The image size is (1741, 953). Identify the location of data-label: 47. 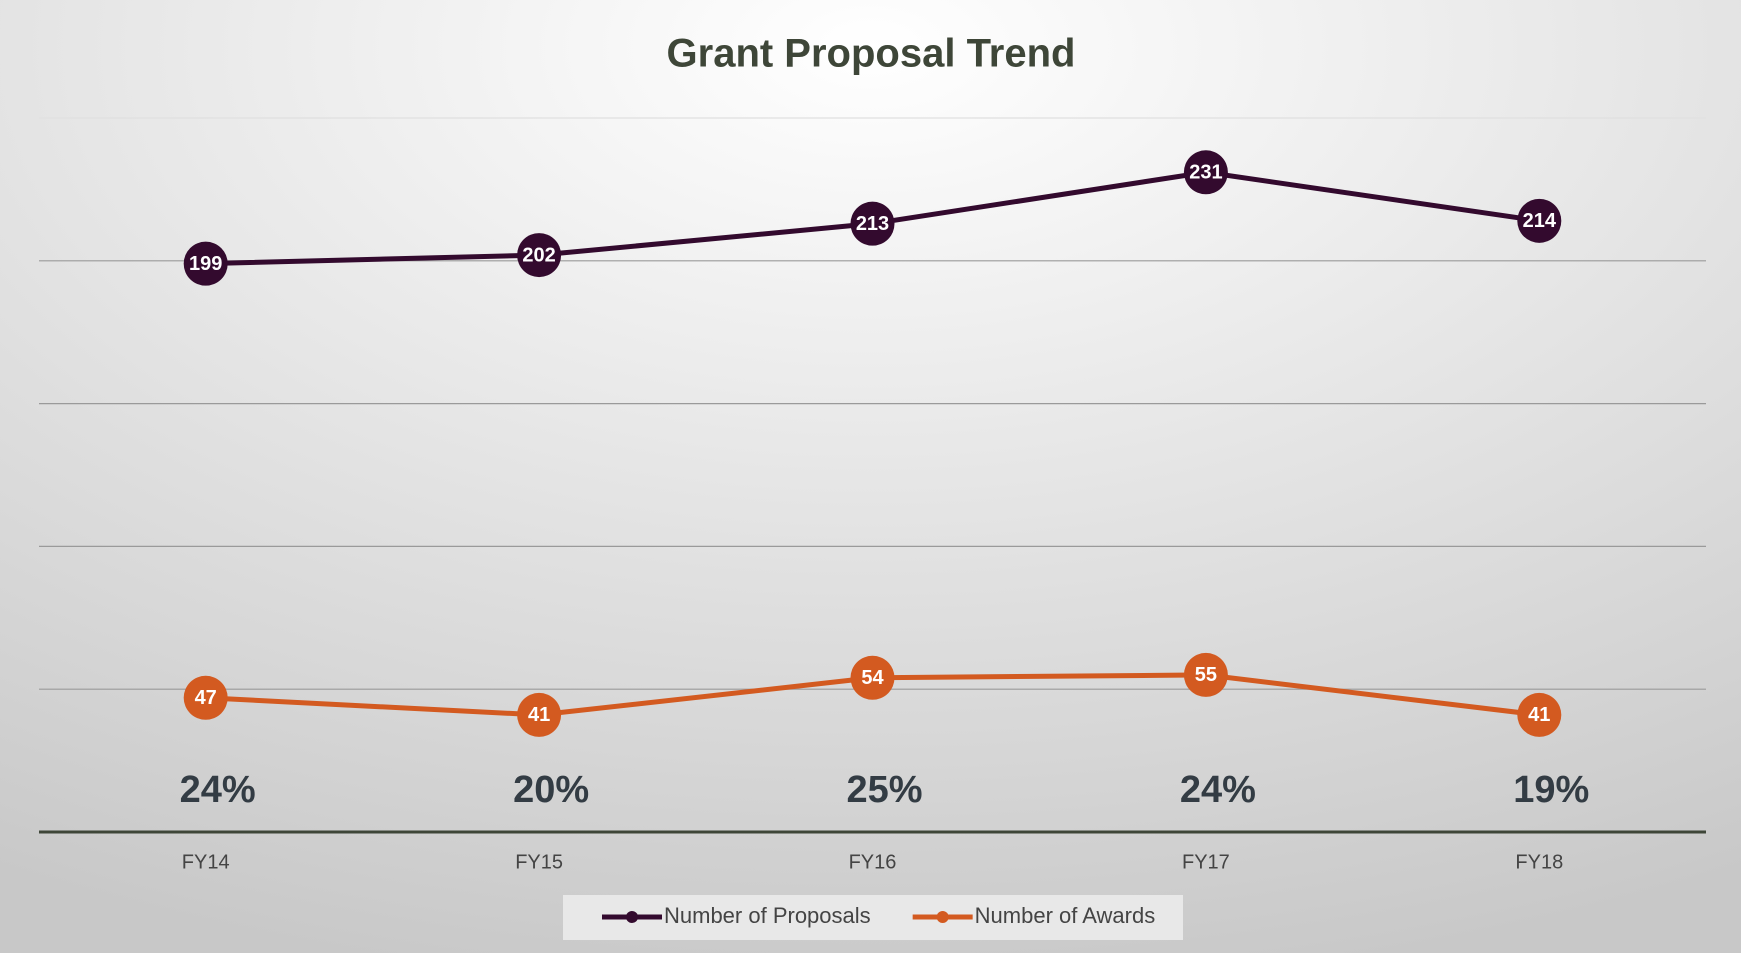
(206, 698).